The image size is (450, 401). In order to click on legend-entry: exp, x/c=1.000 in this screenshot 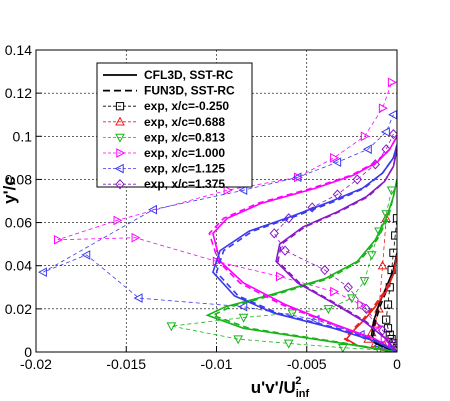, I will do `click(164, 153)`.